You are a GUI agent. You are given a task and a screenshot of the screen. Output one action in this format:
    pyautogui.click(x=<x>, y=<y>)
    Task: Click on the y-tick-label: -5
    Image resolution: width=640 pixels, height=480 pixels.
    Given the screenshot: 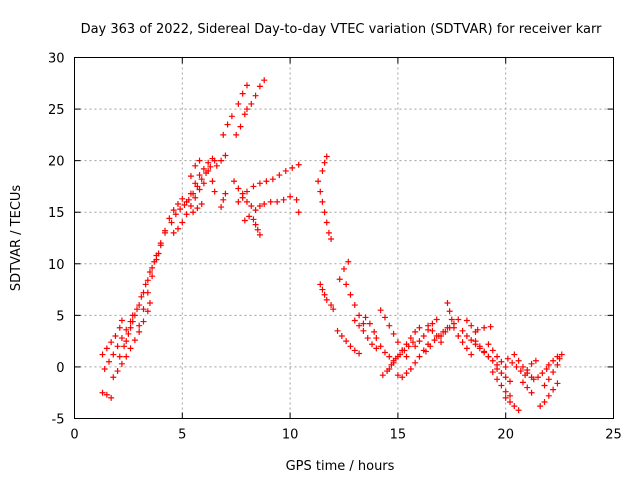 What is the action you would take?
    pyautogui.click(x=58, y=420)
    